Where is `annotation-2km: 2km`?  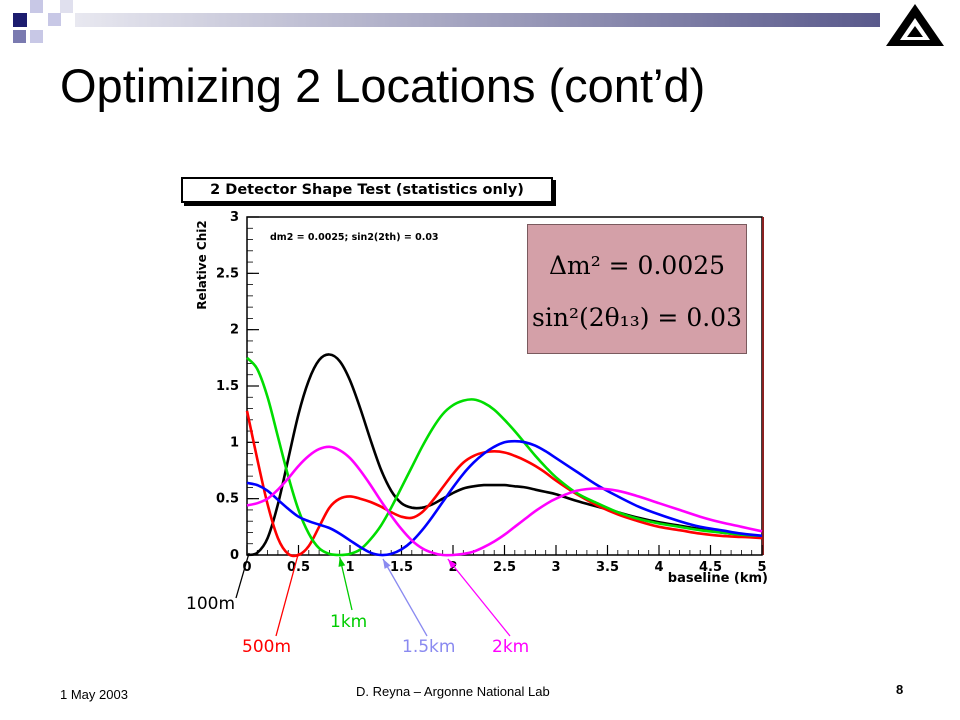
annotation-2km: 2km is located at coordinates (511, 647).